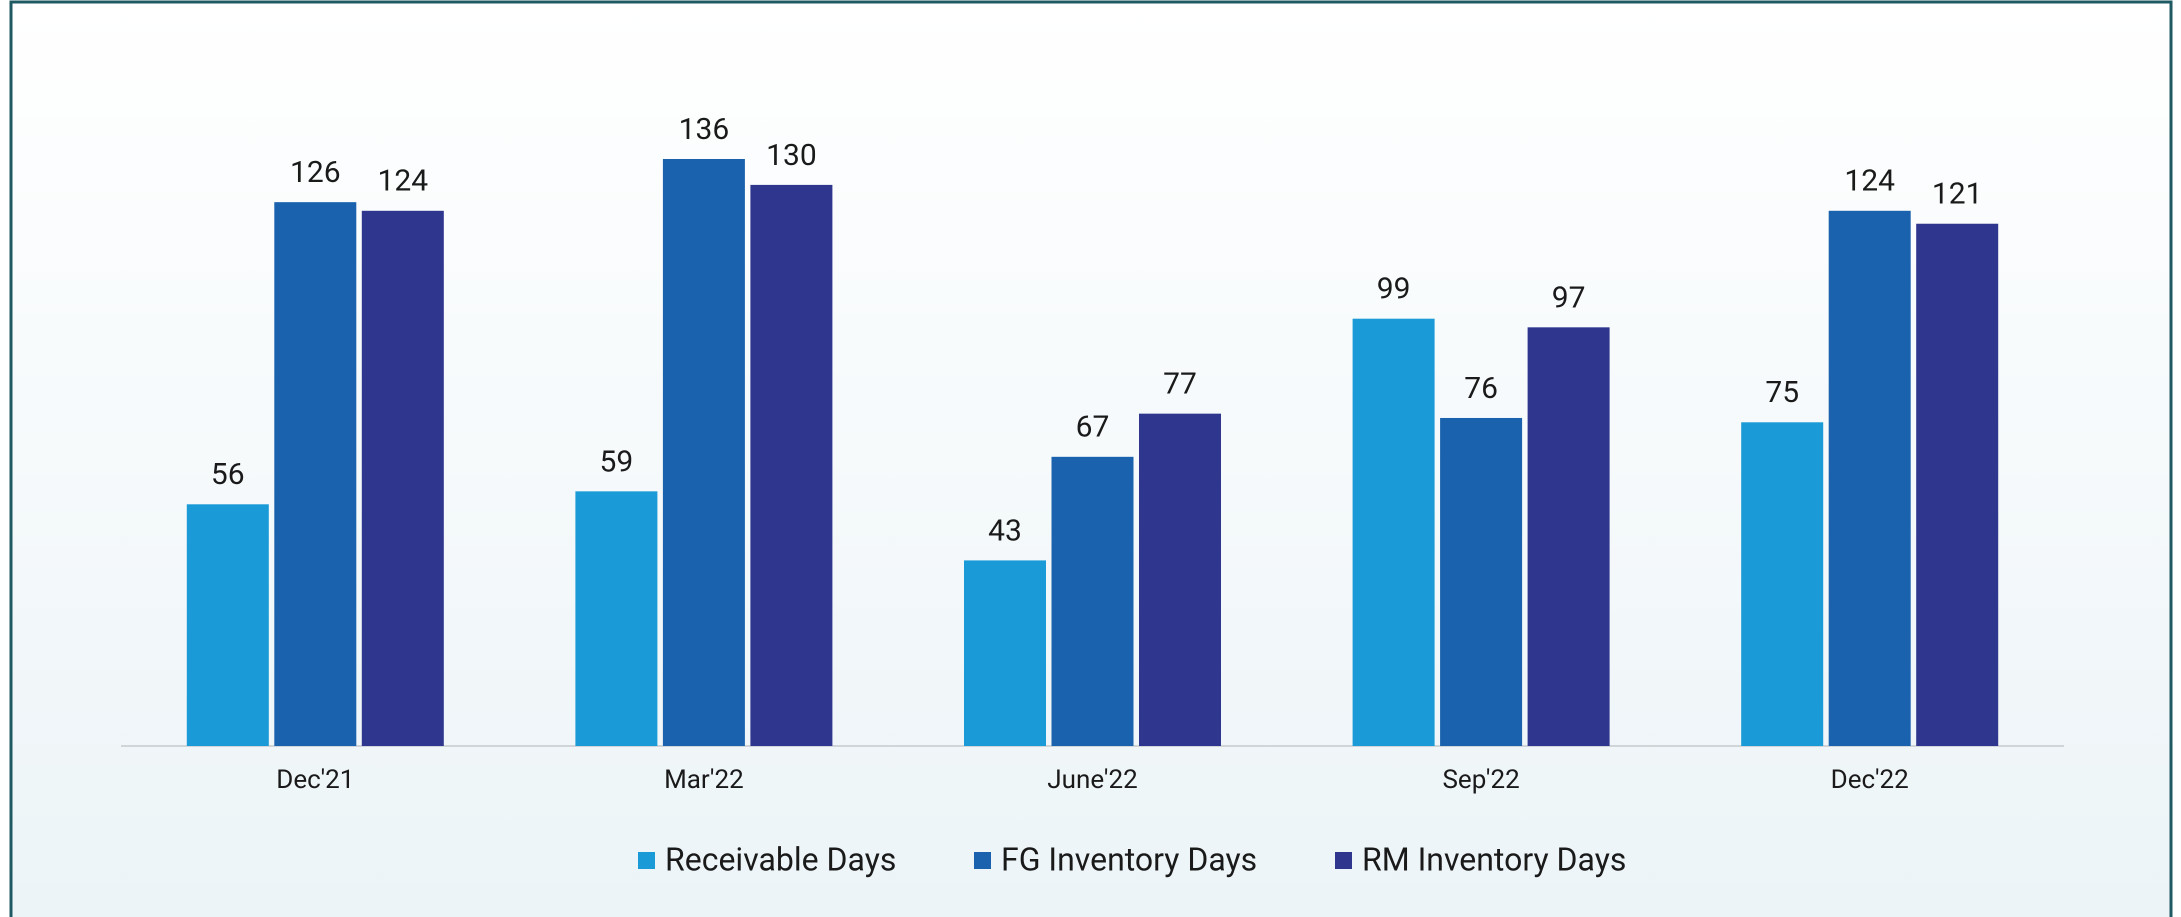 The height and width of the screenshot is (917, 2181). Describe the element at coordinates (1957, 194) in the screenshot. I see `value-label: 121` at that location.